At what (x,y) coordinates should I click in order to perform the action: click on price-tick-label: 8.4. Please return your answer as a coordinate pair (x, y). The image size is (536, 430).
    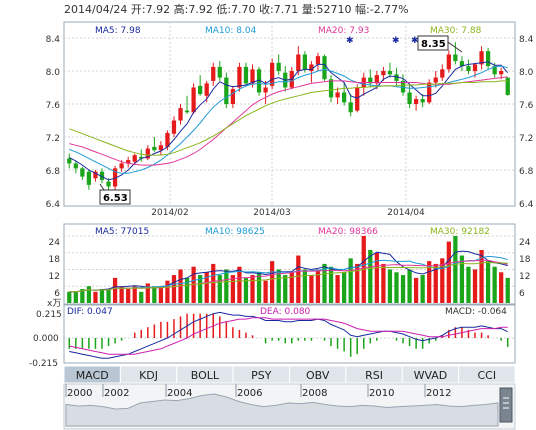
    Looking at the image, I should click on (53, 40).